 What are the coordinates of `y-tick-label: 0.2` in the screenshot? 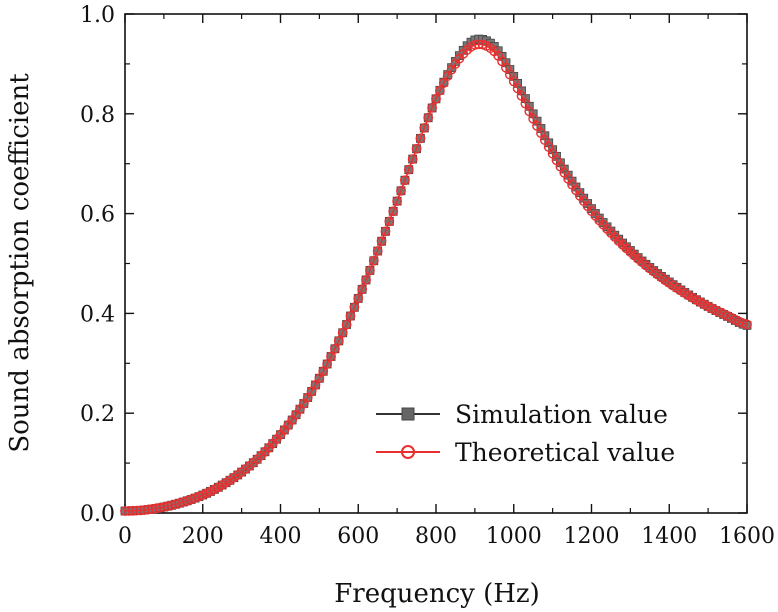 It's located at (97, 414).